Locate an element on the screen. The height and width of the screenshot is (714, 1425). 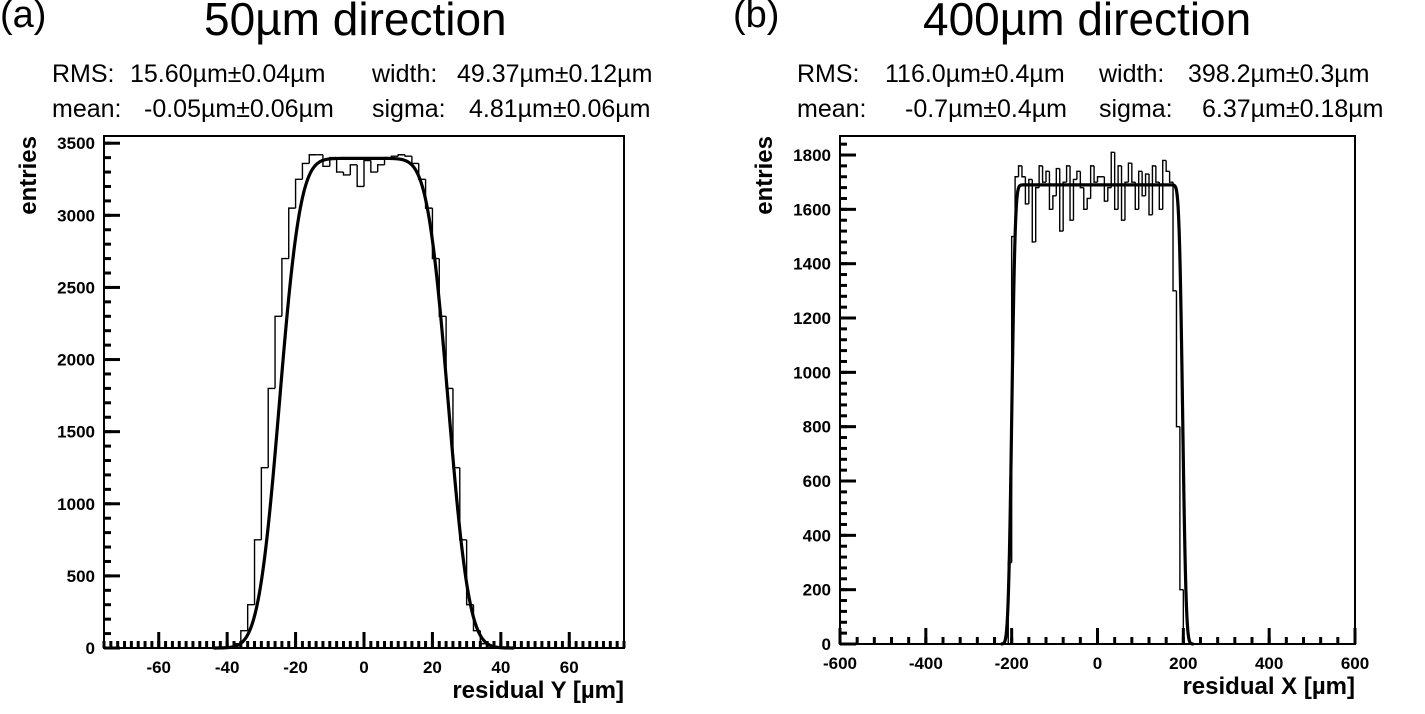
mean-value: -0.05µm±0.06µm is located at coordinates (239, 109).